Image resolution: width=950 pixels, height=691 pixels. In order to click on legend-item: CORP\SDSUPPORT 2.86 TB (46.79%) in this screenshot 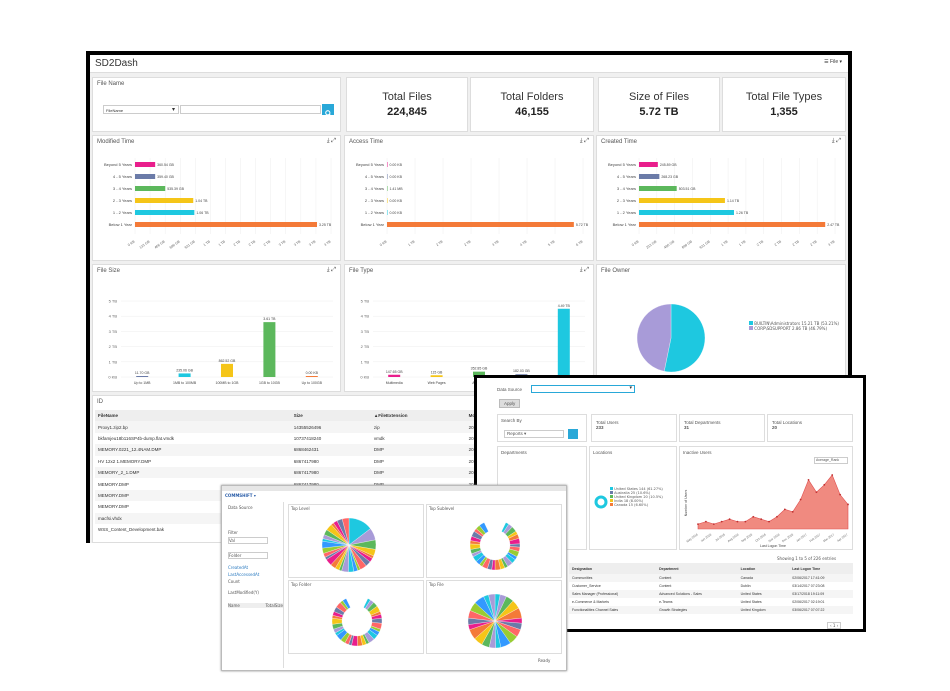, I will do `click(796, 328)`.